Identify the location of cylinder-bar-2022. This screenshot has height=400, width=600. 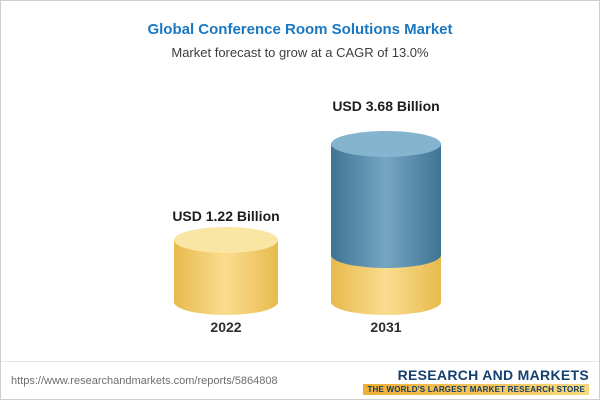
(226, 271).